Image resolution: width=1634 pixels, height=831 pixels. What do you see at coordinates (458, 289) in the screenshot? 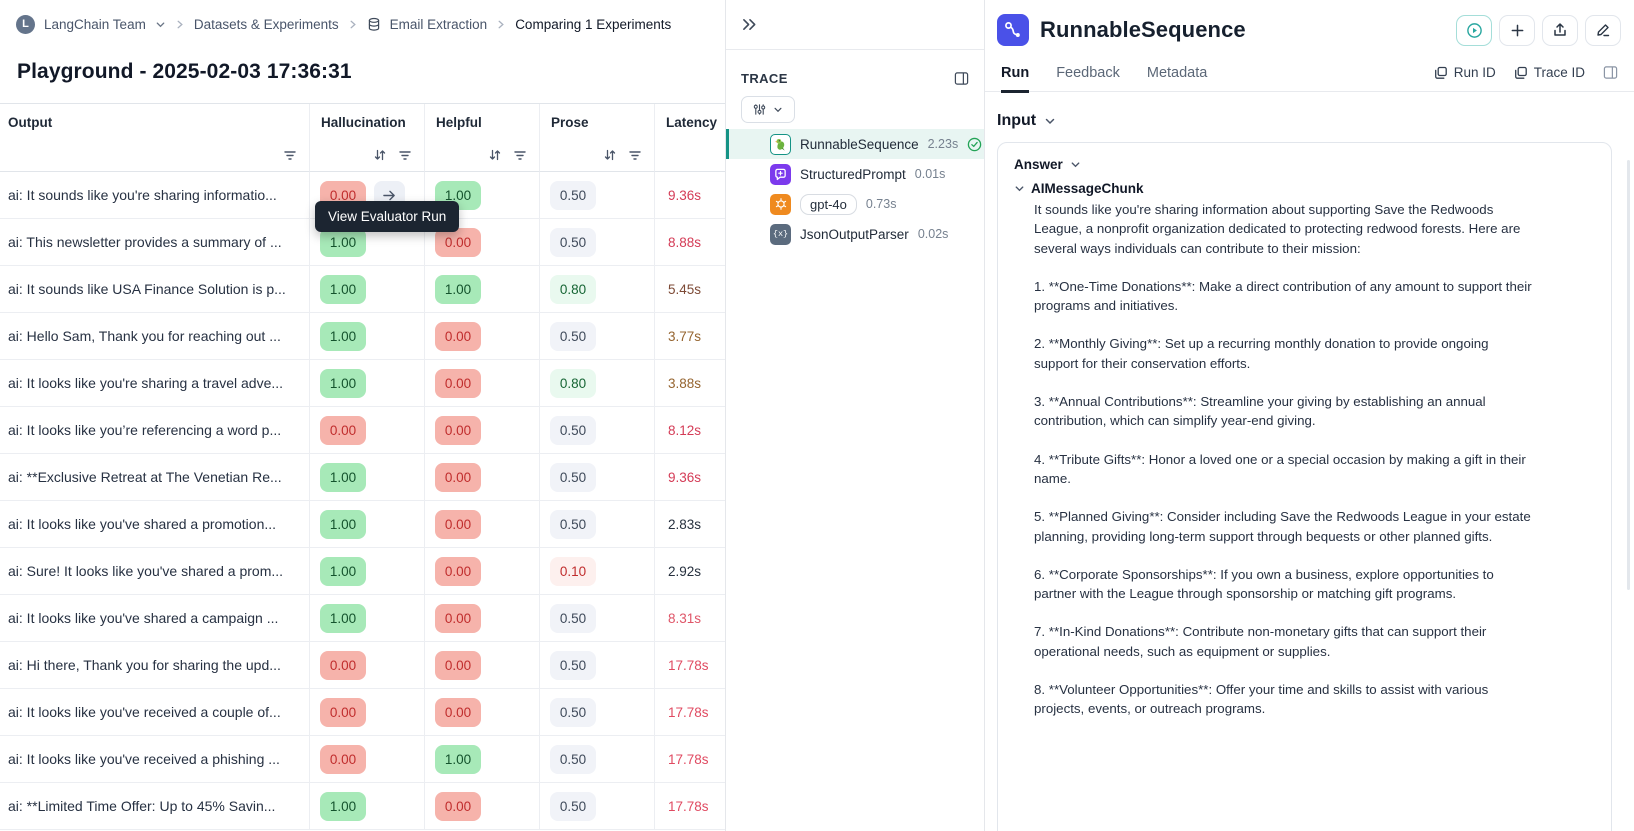
I see `helpful-score-badge: 1.00` at bounding box center [458, 289].